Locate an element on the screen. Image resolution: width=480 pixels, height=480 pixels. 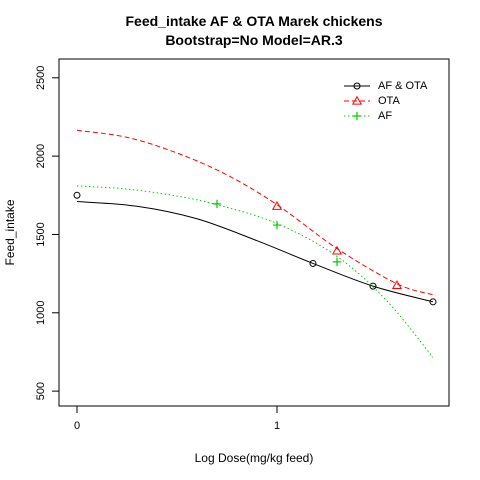
legend-item-af: AF is located at coordinates (368, 116).